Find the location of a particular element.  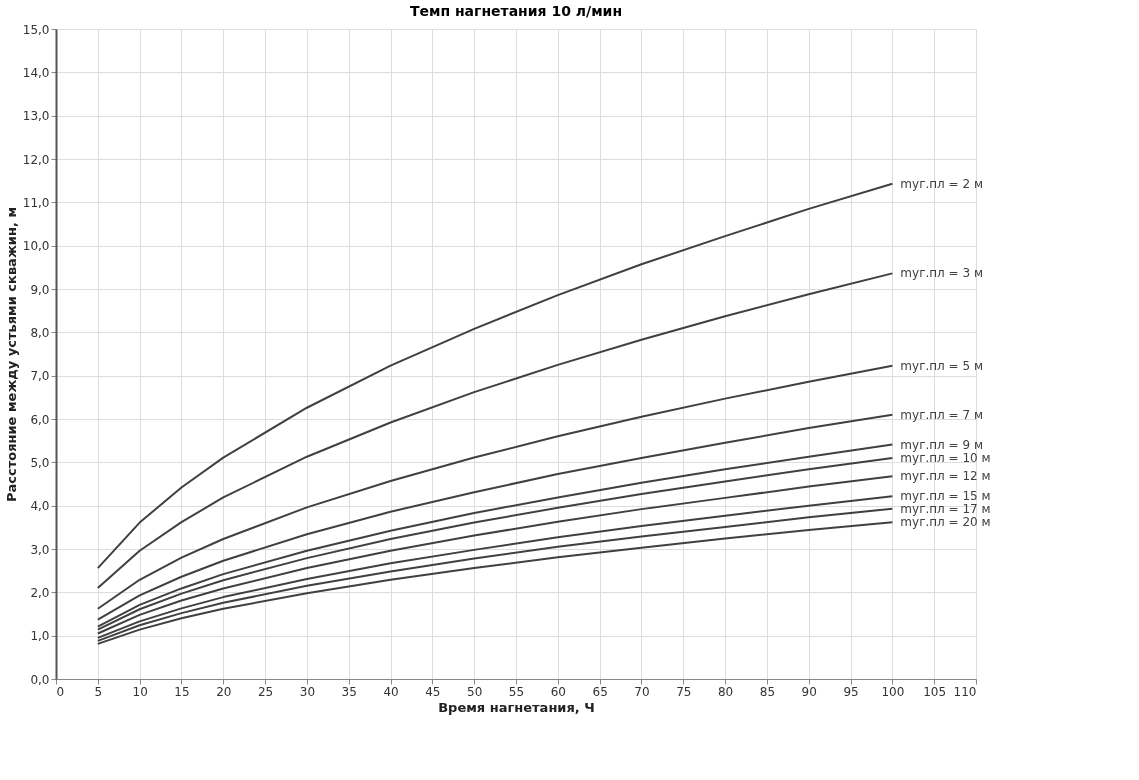

x-tick-label: 110 is located at coordinates (965, 691).